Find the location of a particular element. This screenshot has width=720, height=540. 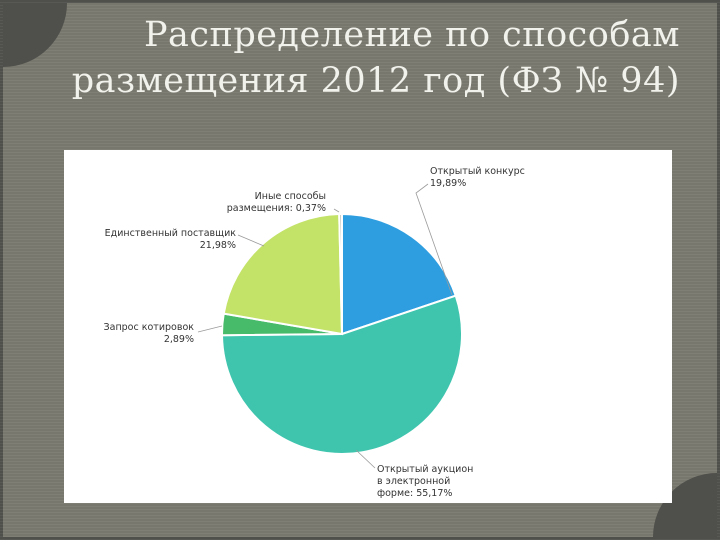

leader-line-e-auction is located at coordinates (365, 459).